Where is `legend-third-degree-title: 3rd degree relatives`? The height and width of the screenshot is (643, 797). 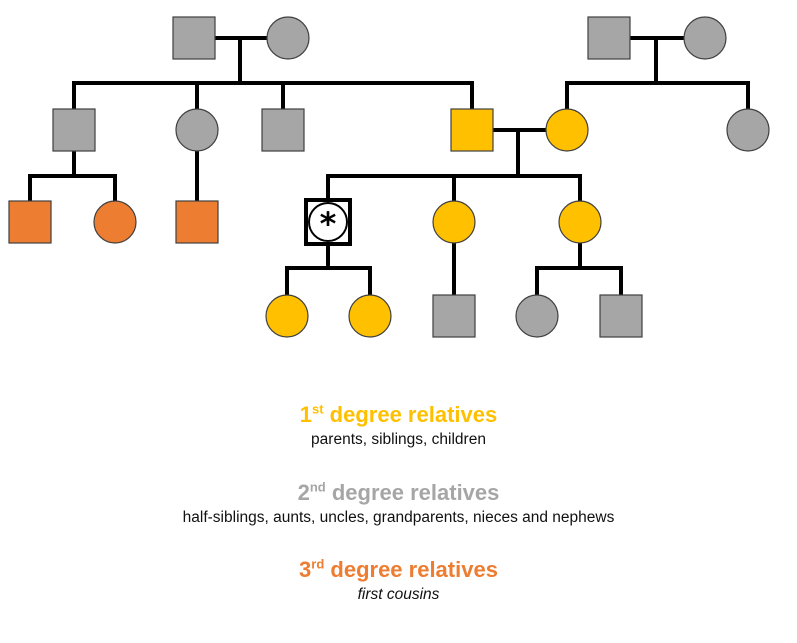
legend-third-degree-title: 3rd degree relatives is located at coordinates (398, 570).